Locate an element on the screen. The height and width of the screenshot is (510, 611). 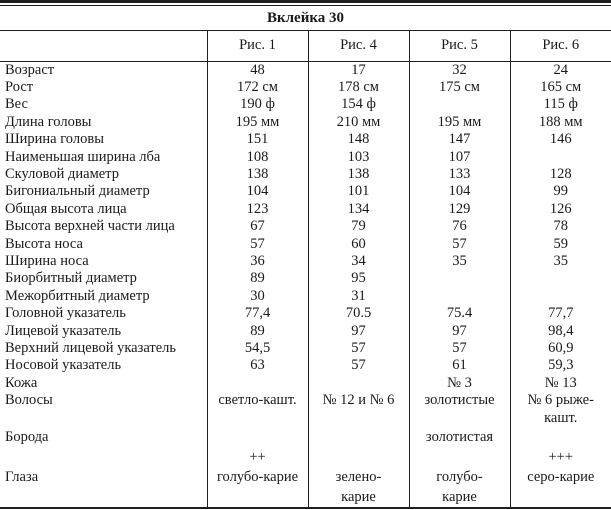
table-row: Вес 190 ф 154 ф 115 ф is located at coordinates (305, 105).